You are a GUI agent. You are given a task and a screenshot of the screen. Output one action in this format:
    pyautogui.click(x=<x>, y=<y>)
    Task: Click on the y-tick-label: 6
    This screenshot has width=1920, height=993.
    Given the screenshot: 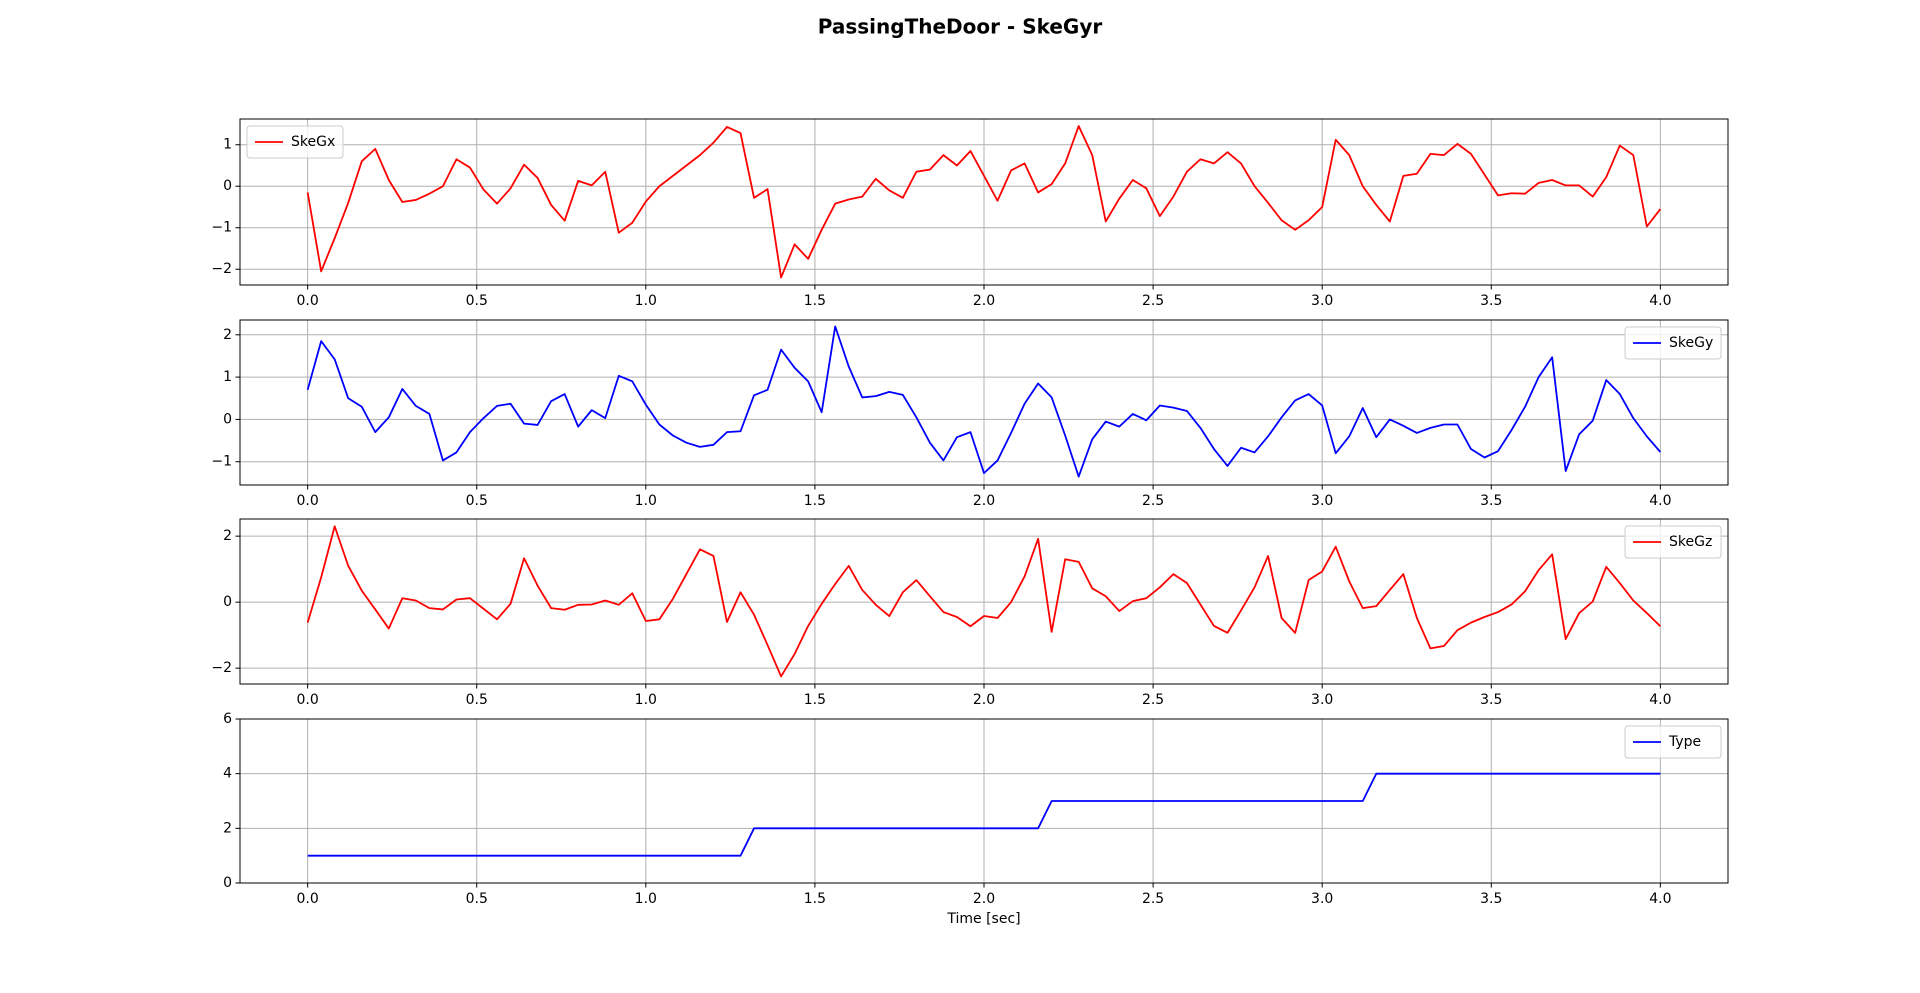 What is the action you would take?
    pyautogui.click(x=227, y=719)
    